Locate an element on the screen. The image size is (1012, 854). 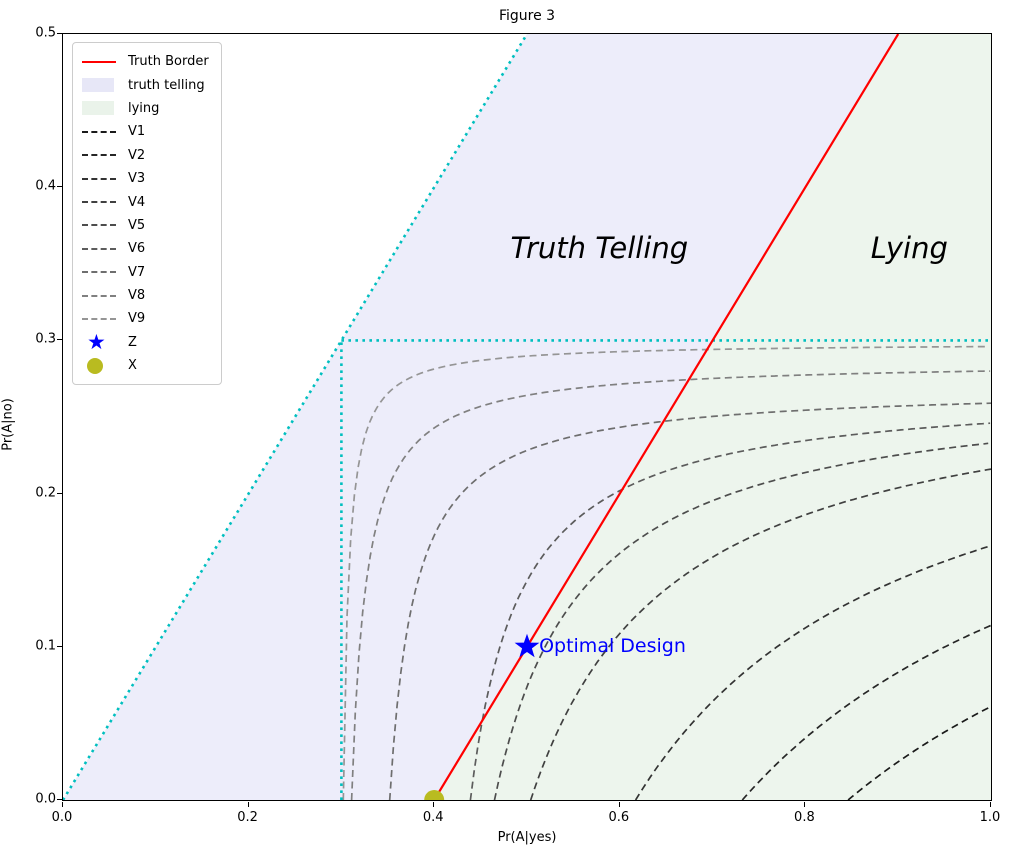
legend-item-label: lying is located at coordinates (144, 108).